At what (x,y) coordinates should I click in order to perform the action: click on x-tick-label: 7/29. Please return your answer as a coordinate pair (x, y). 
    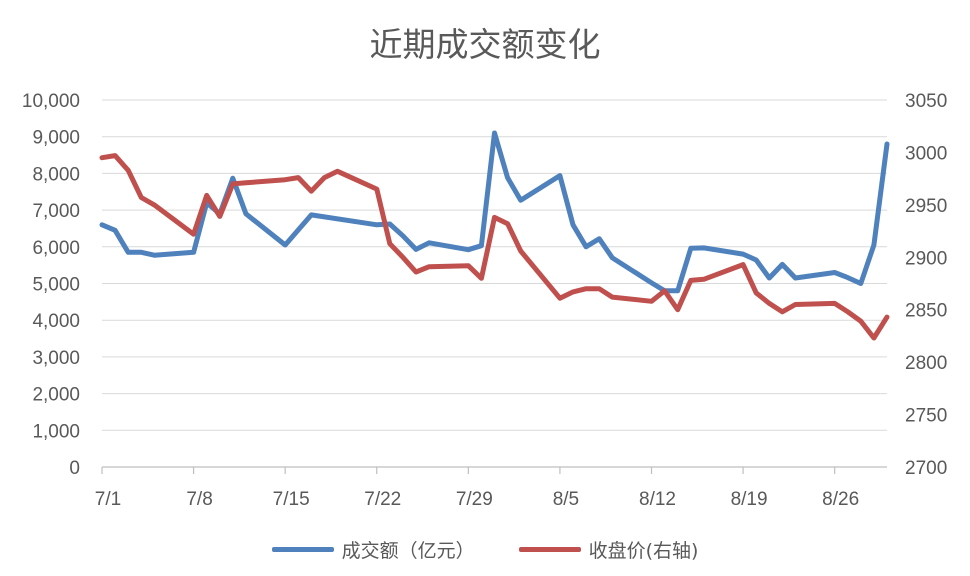
    Looking at the image, I should click on (474, 499).